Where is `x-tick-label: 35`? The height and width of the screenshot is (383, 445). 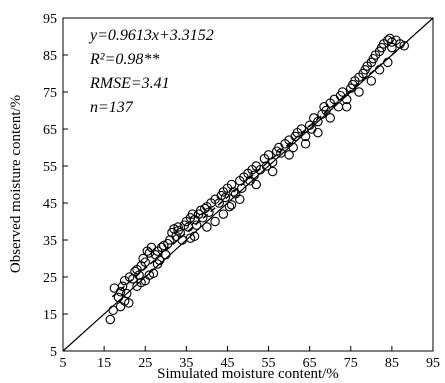 x-tick-label: 35 is located at coordinates (186, 363).